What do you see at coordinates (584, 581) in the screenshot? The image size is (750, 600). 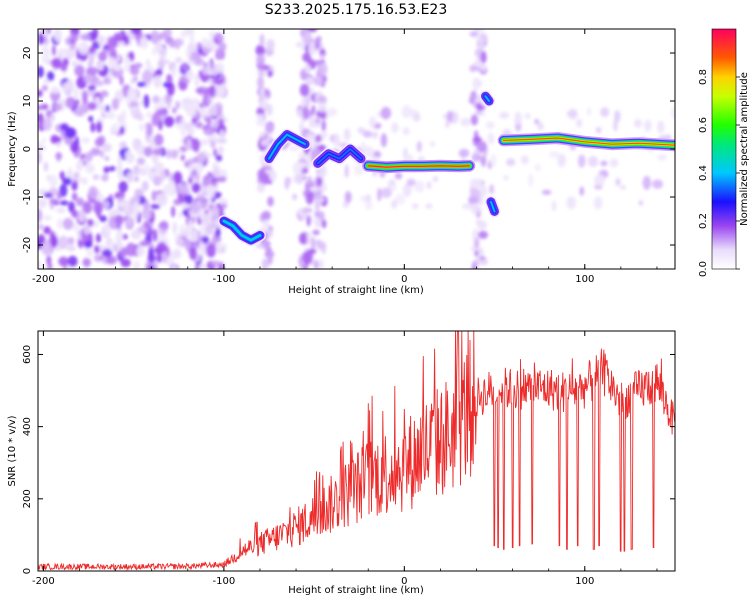 I see `x-tick-label: 100` at bounding box center [584, 581].